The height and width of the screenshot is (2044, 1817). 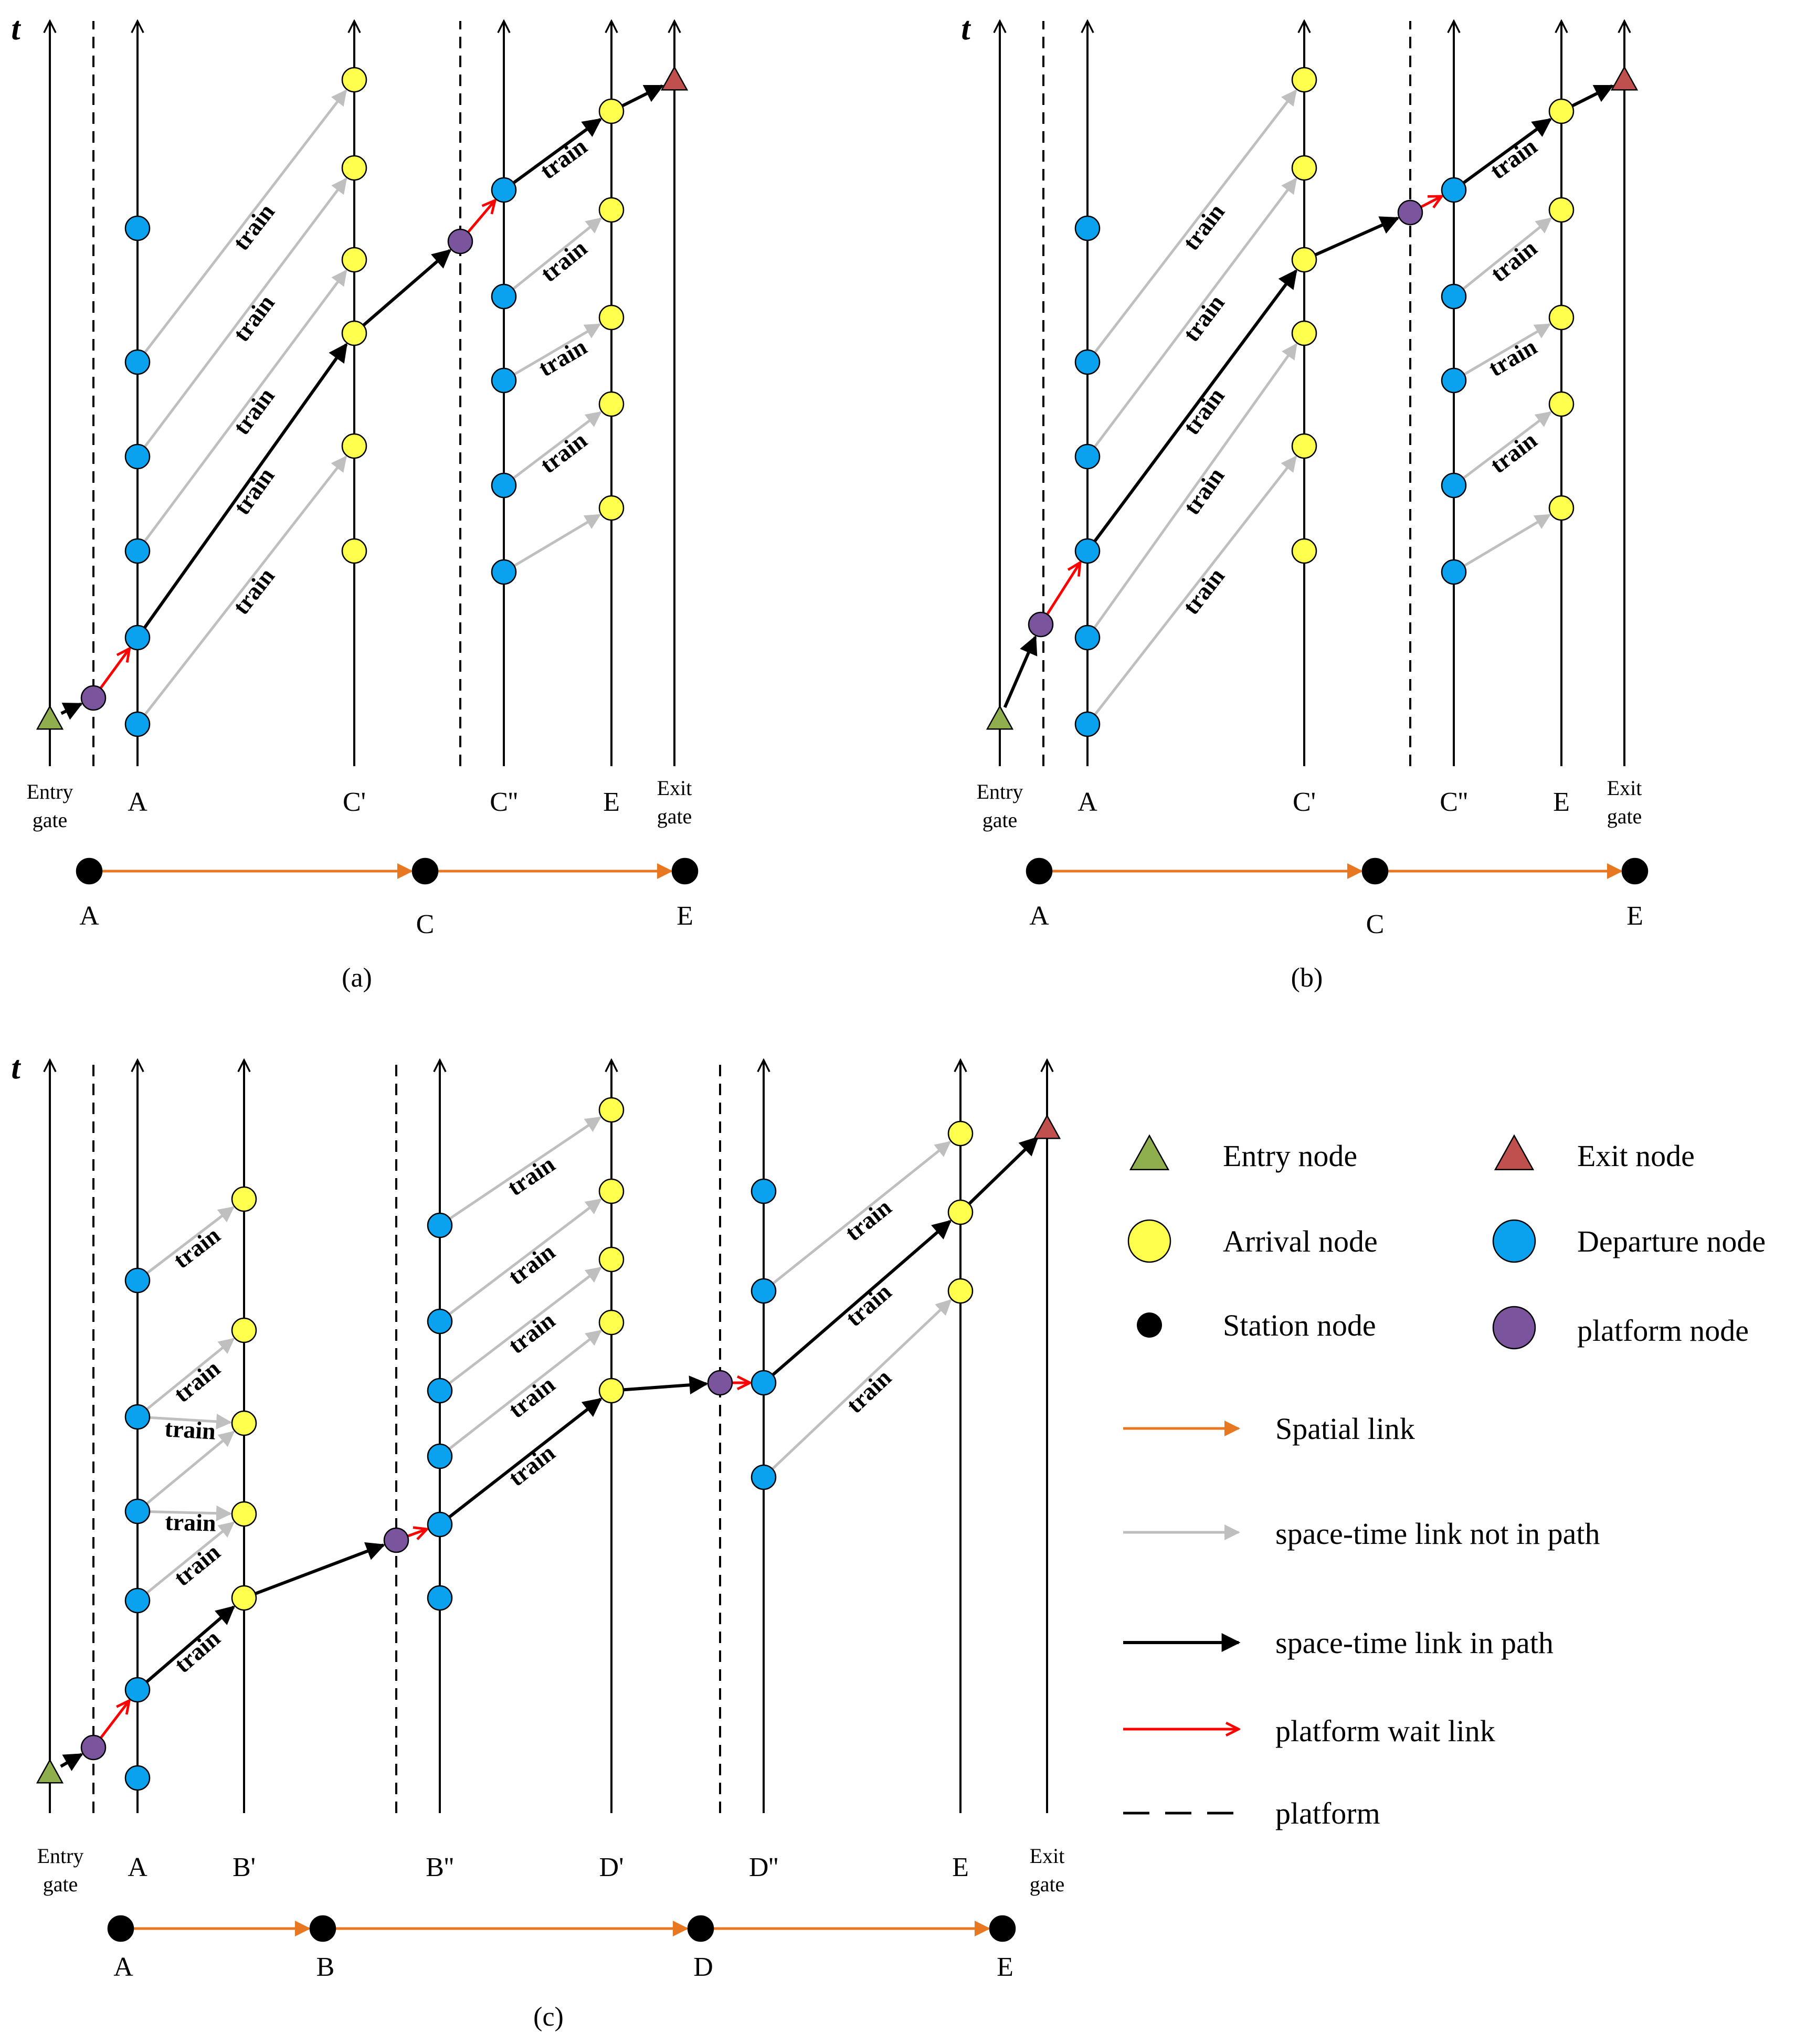 What do you see at coordinates (763, 1867) in the screenshot?
I see `column-label-4: D''` at bounding box center [763, 1867].